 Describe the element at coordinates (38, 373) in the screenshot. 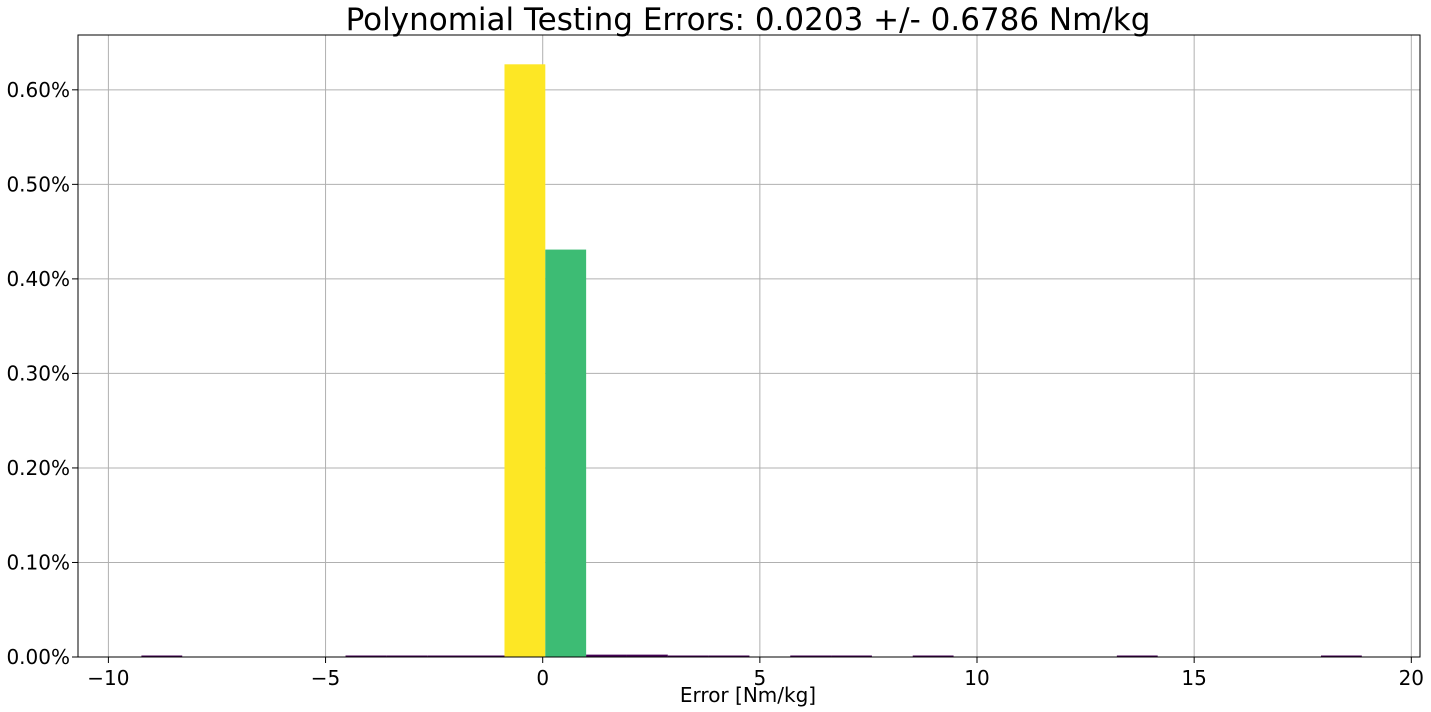

I see `y-tick-label: 0.30%` at that location.